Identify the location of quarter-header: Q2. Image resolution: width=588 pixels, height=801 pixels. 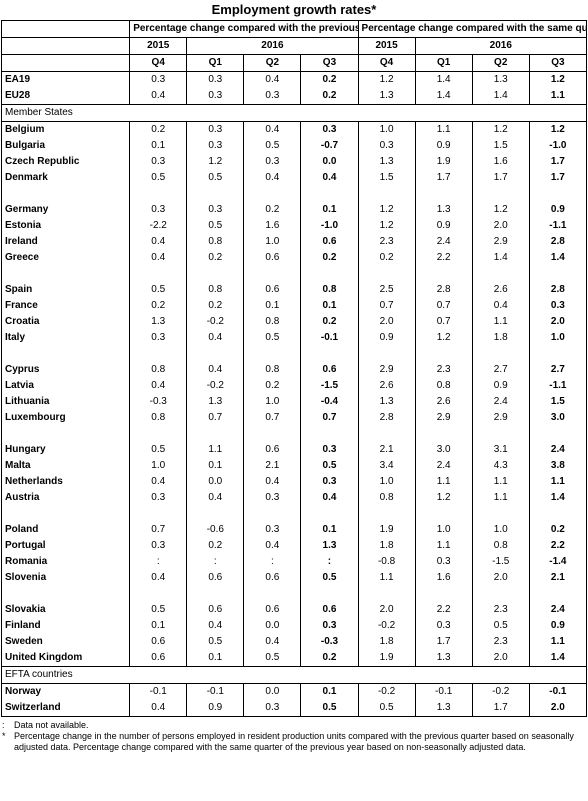
(500, 63).